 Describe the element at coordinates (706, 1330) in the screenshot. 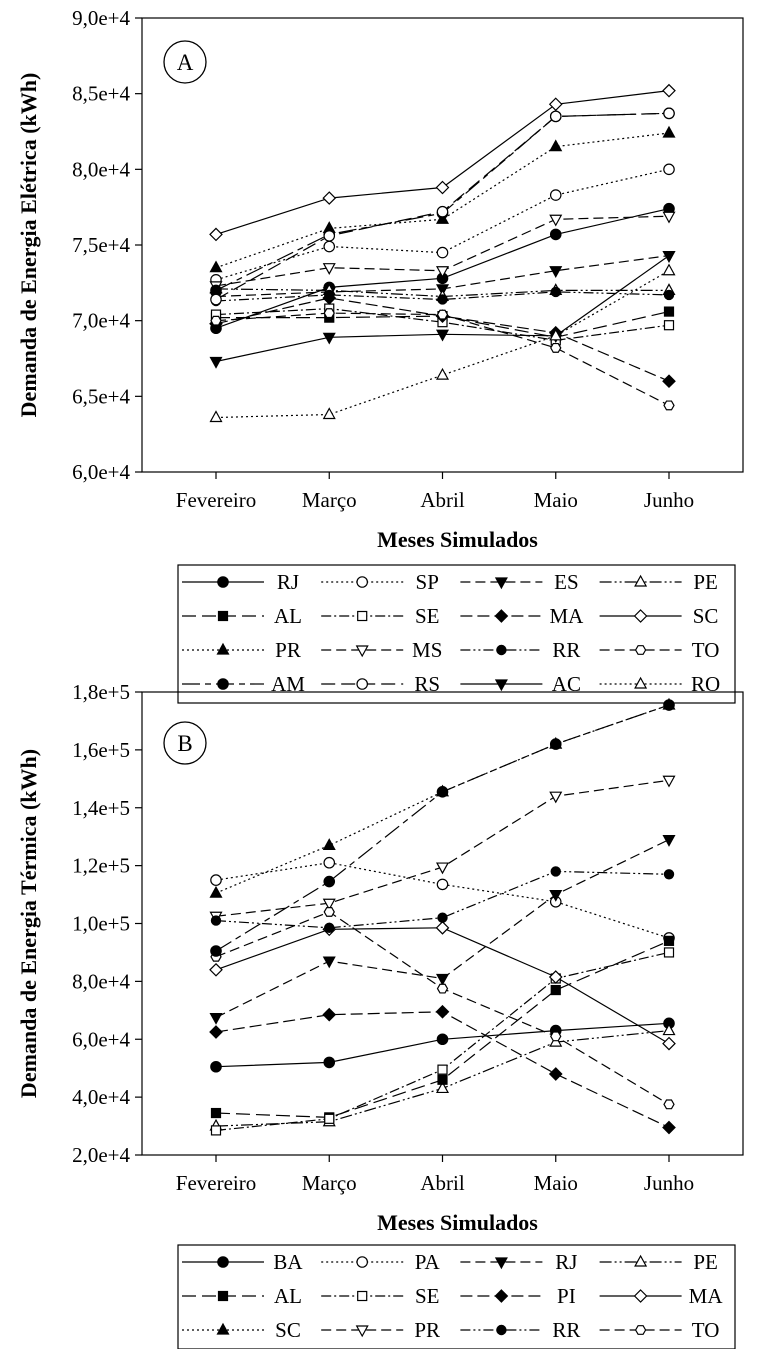

I see `legend-label-to: TO` at that location.